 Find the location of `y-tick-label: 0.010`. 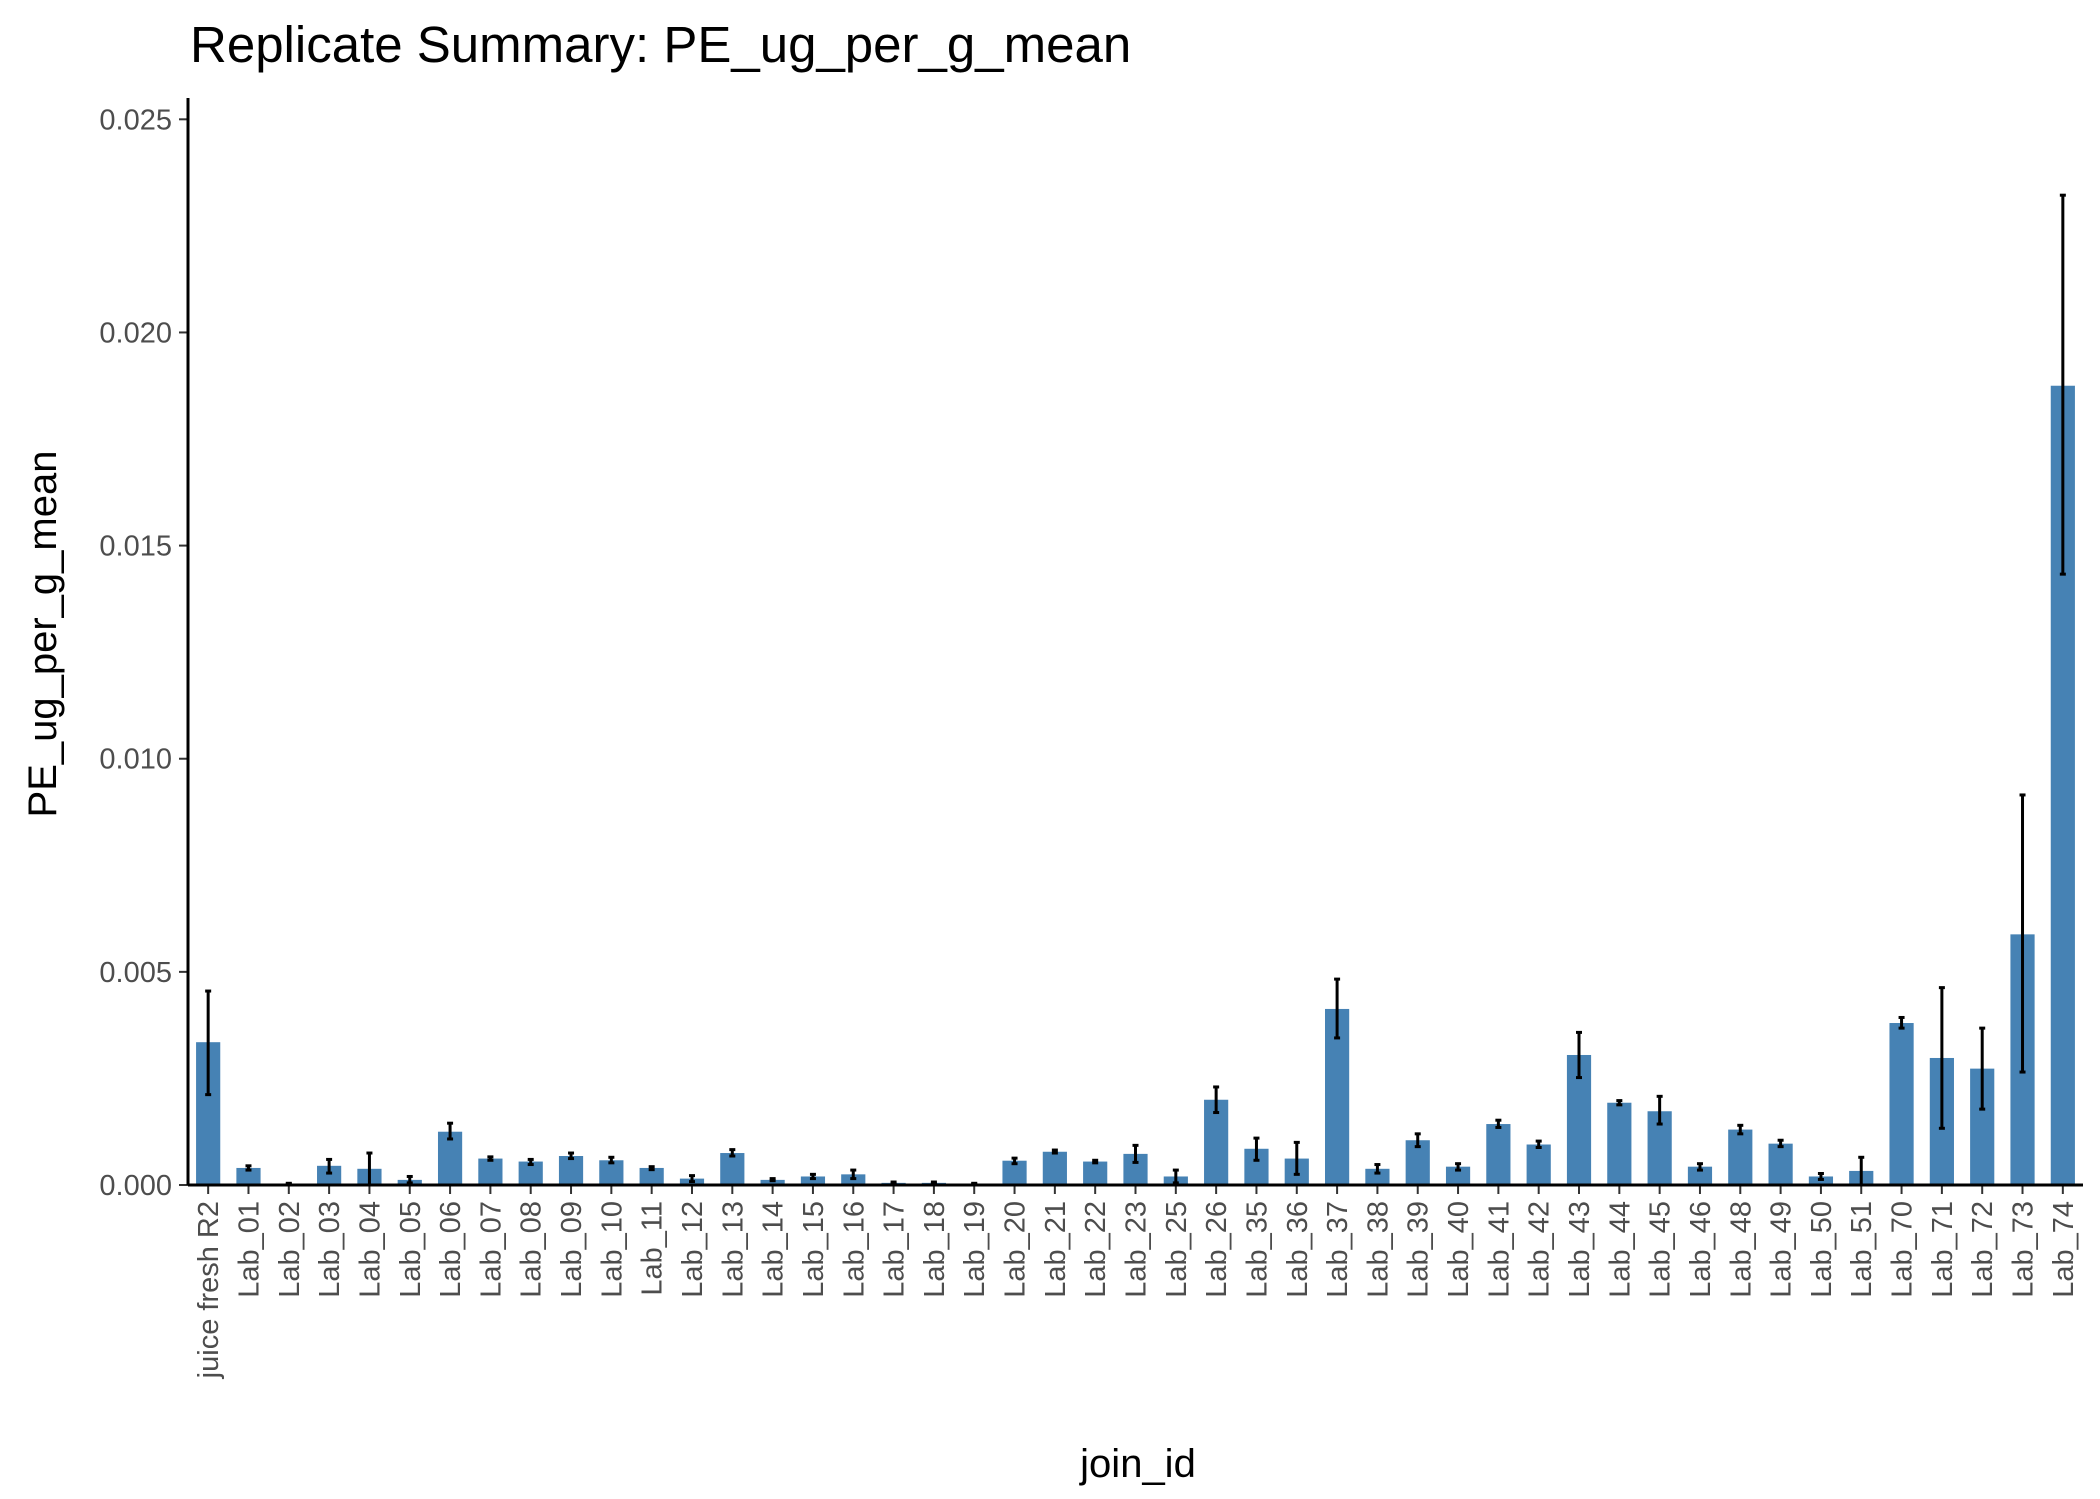

y-tick-label: 0.010 is located at coordinates (135, 760).